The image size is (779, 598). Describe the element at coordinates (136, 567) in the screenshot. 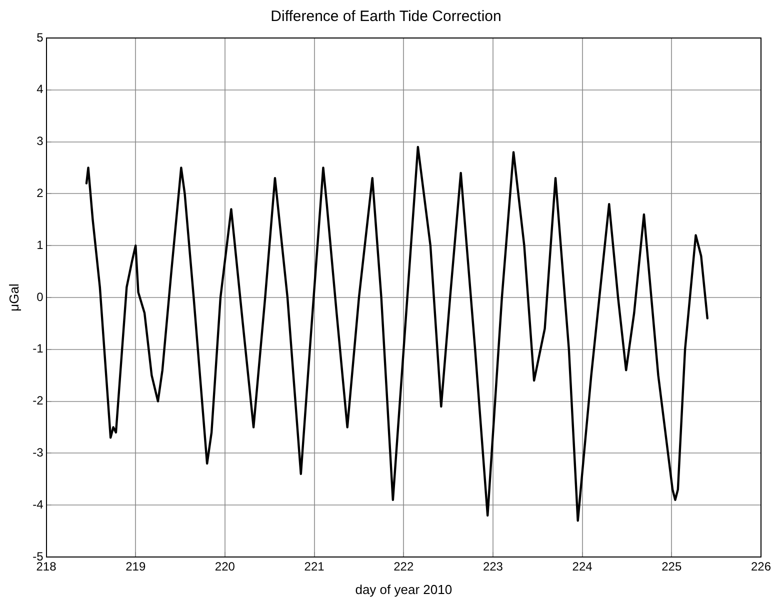

I see `x-tick-label: 219` at that location.